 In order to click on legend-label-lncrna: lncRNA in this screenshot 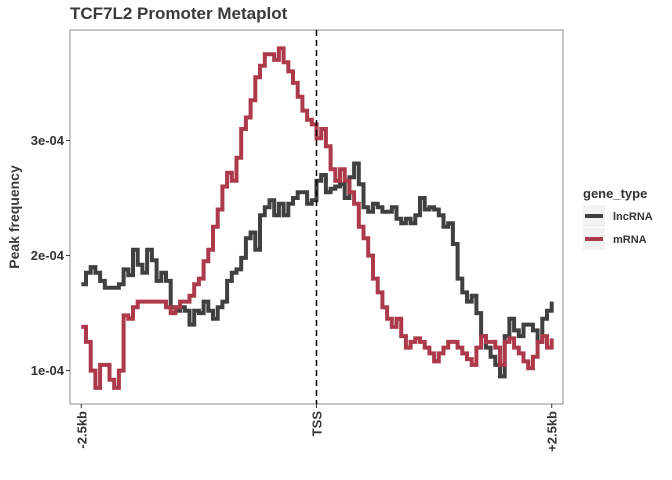, I will do `click(633, 217)`.